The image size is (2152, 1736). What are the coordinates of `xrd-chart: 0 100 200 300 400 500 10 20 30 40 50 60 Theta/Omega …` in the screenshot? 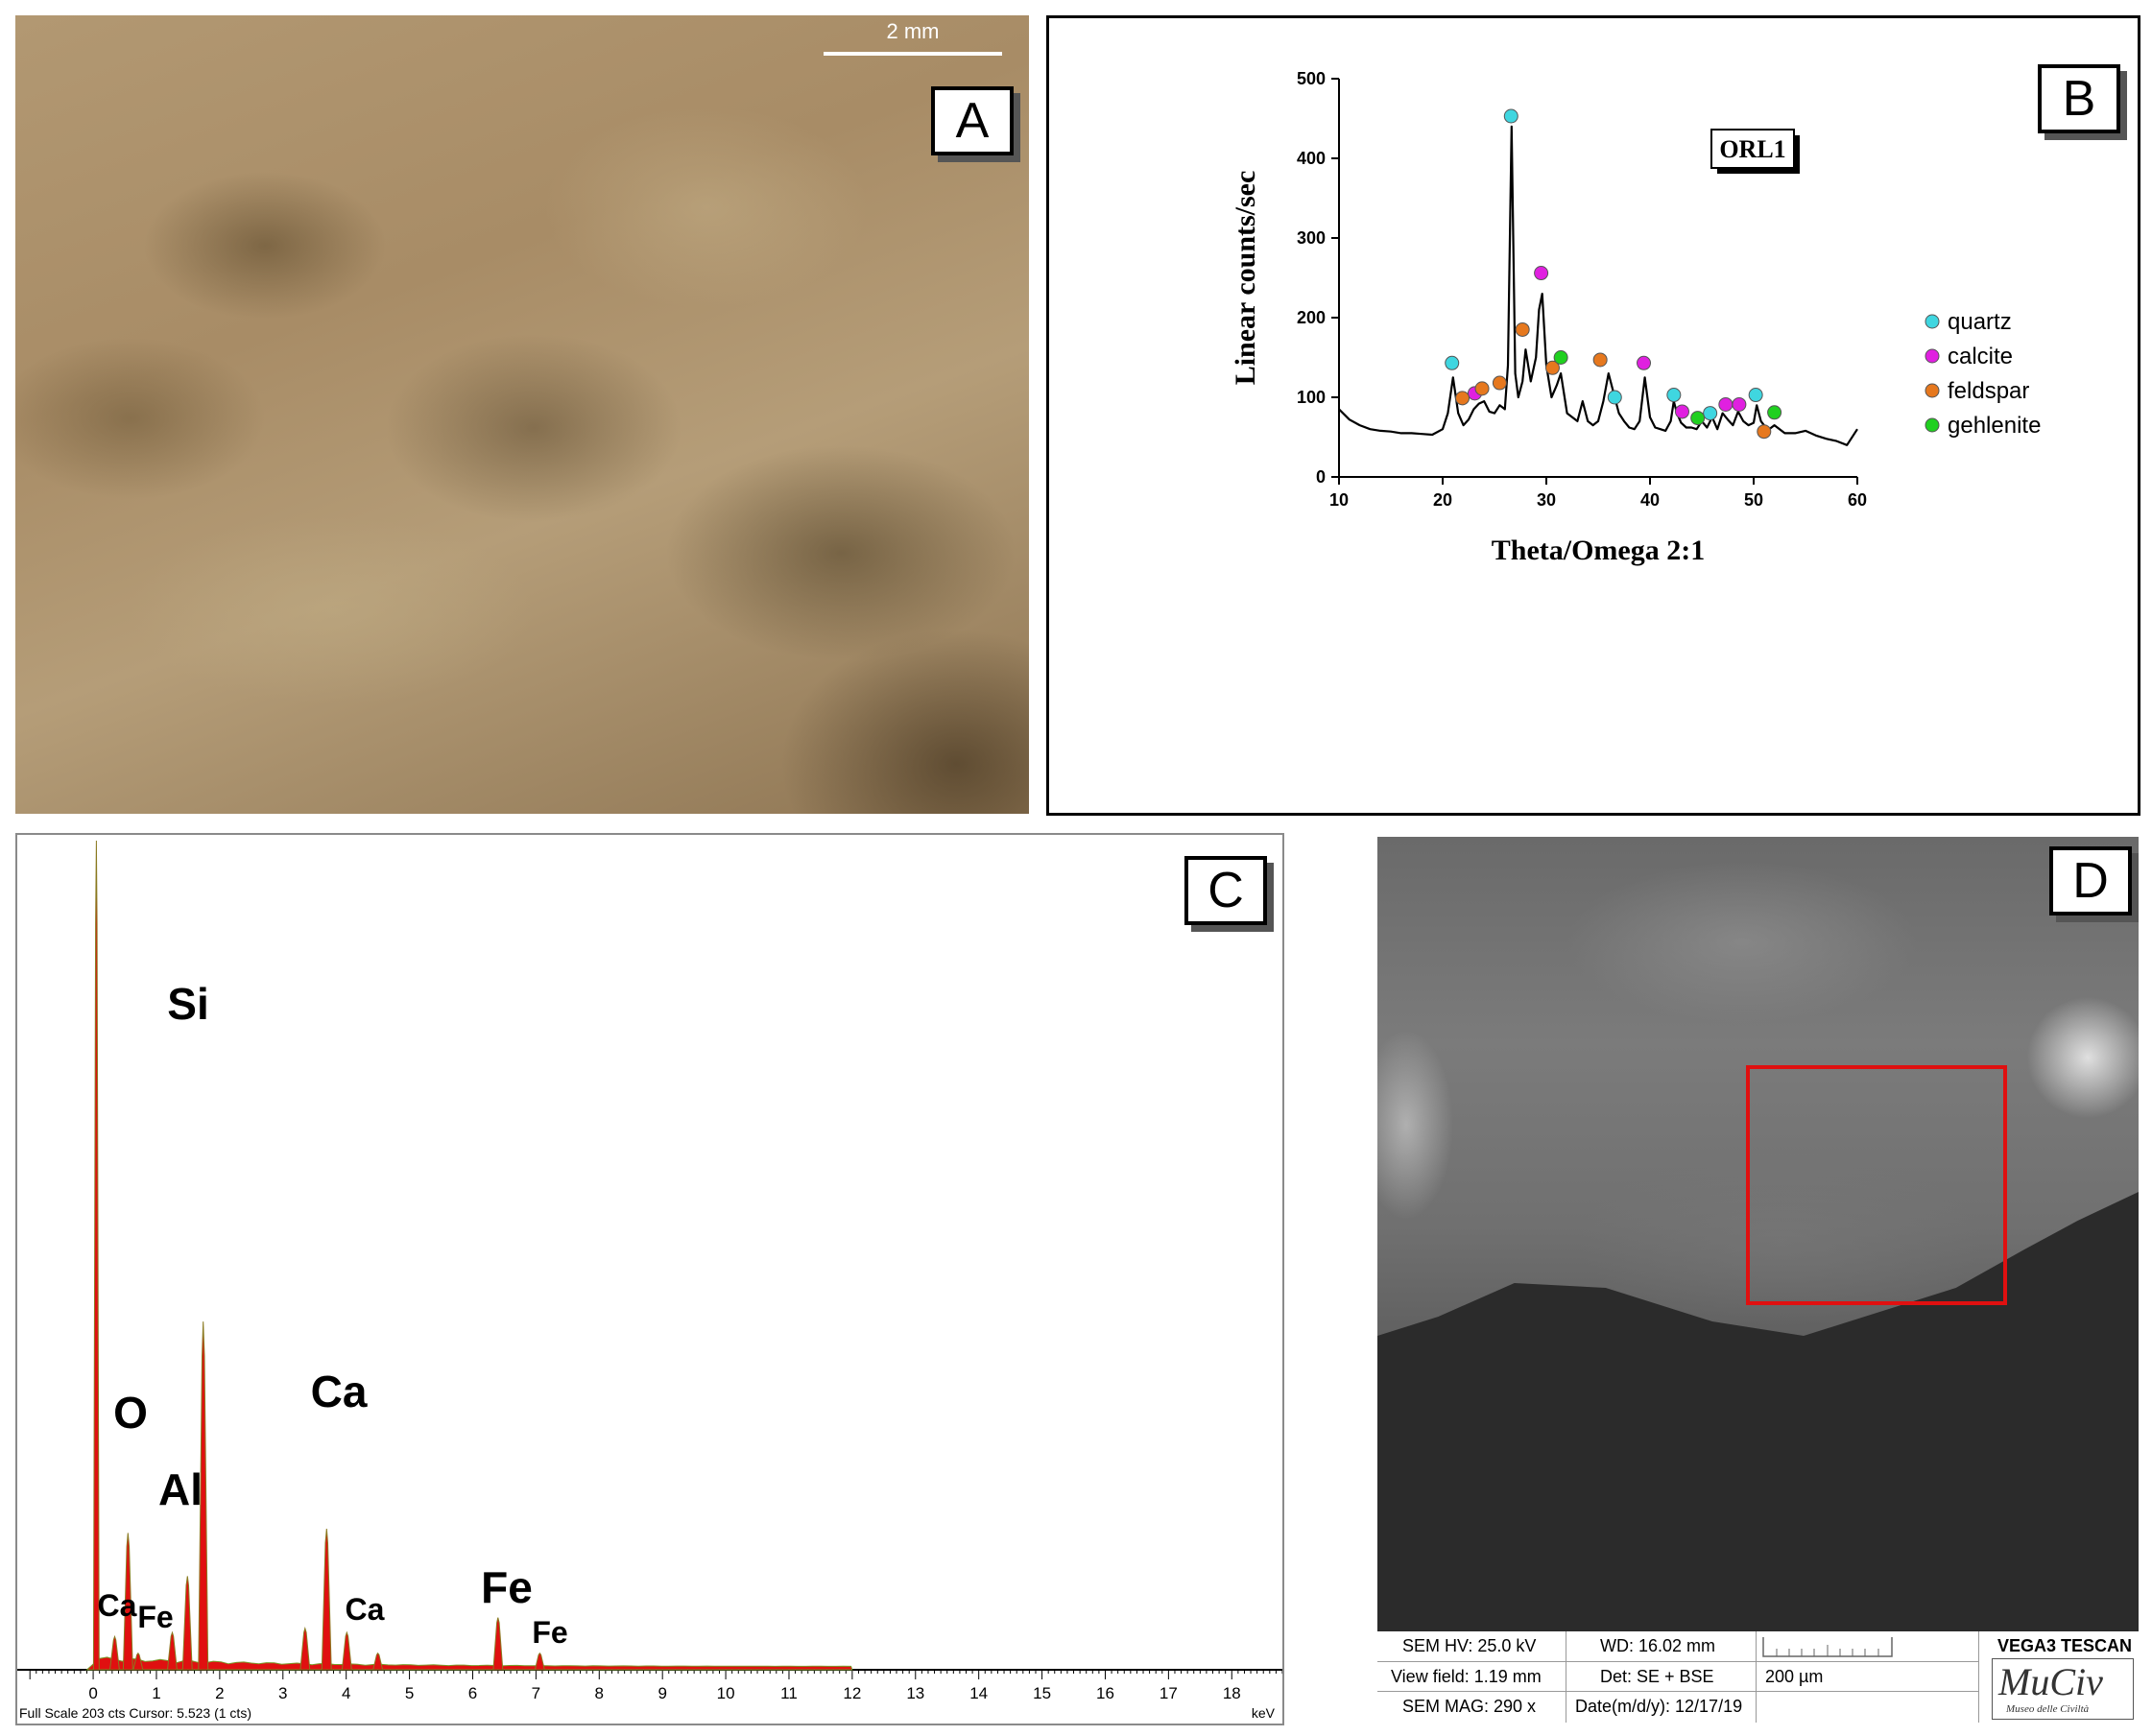 It's located at (1635, 317).